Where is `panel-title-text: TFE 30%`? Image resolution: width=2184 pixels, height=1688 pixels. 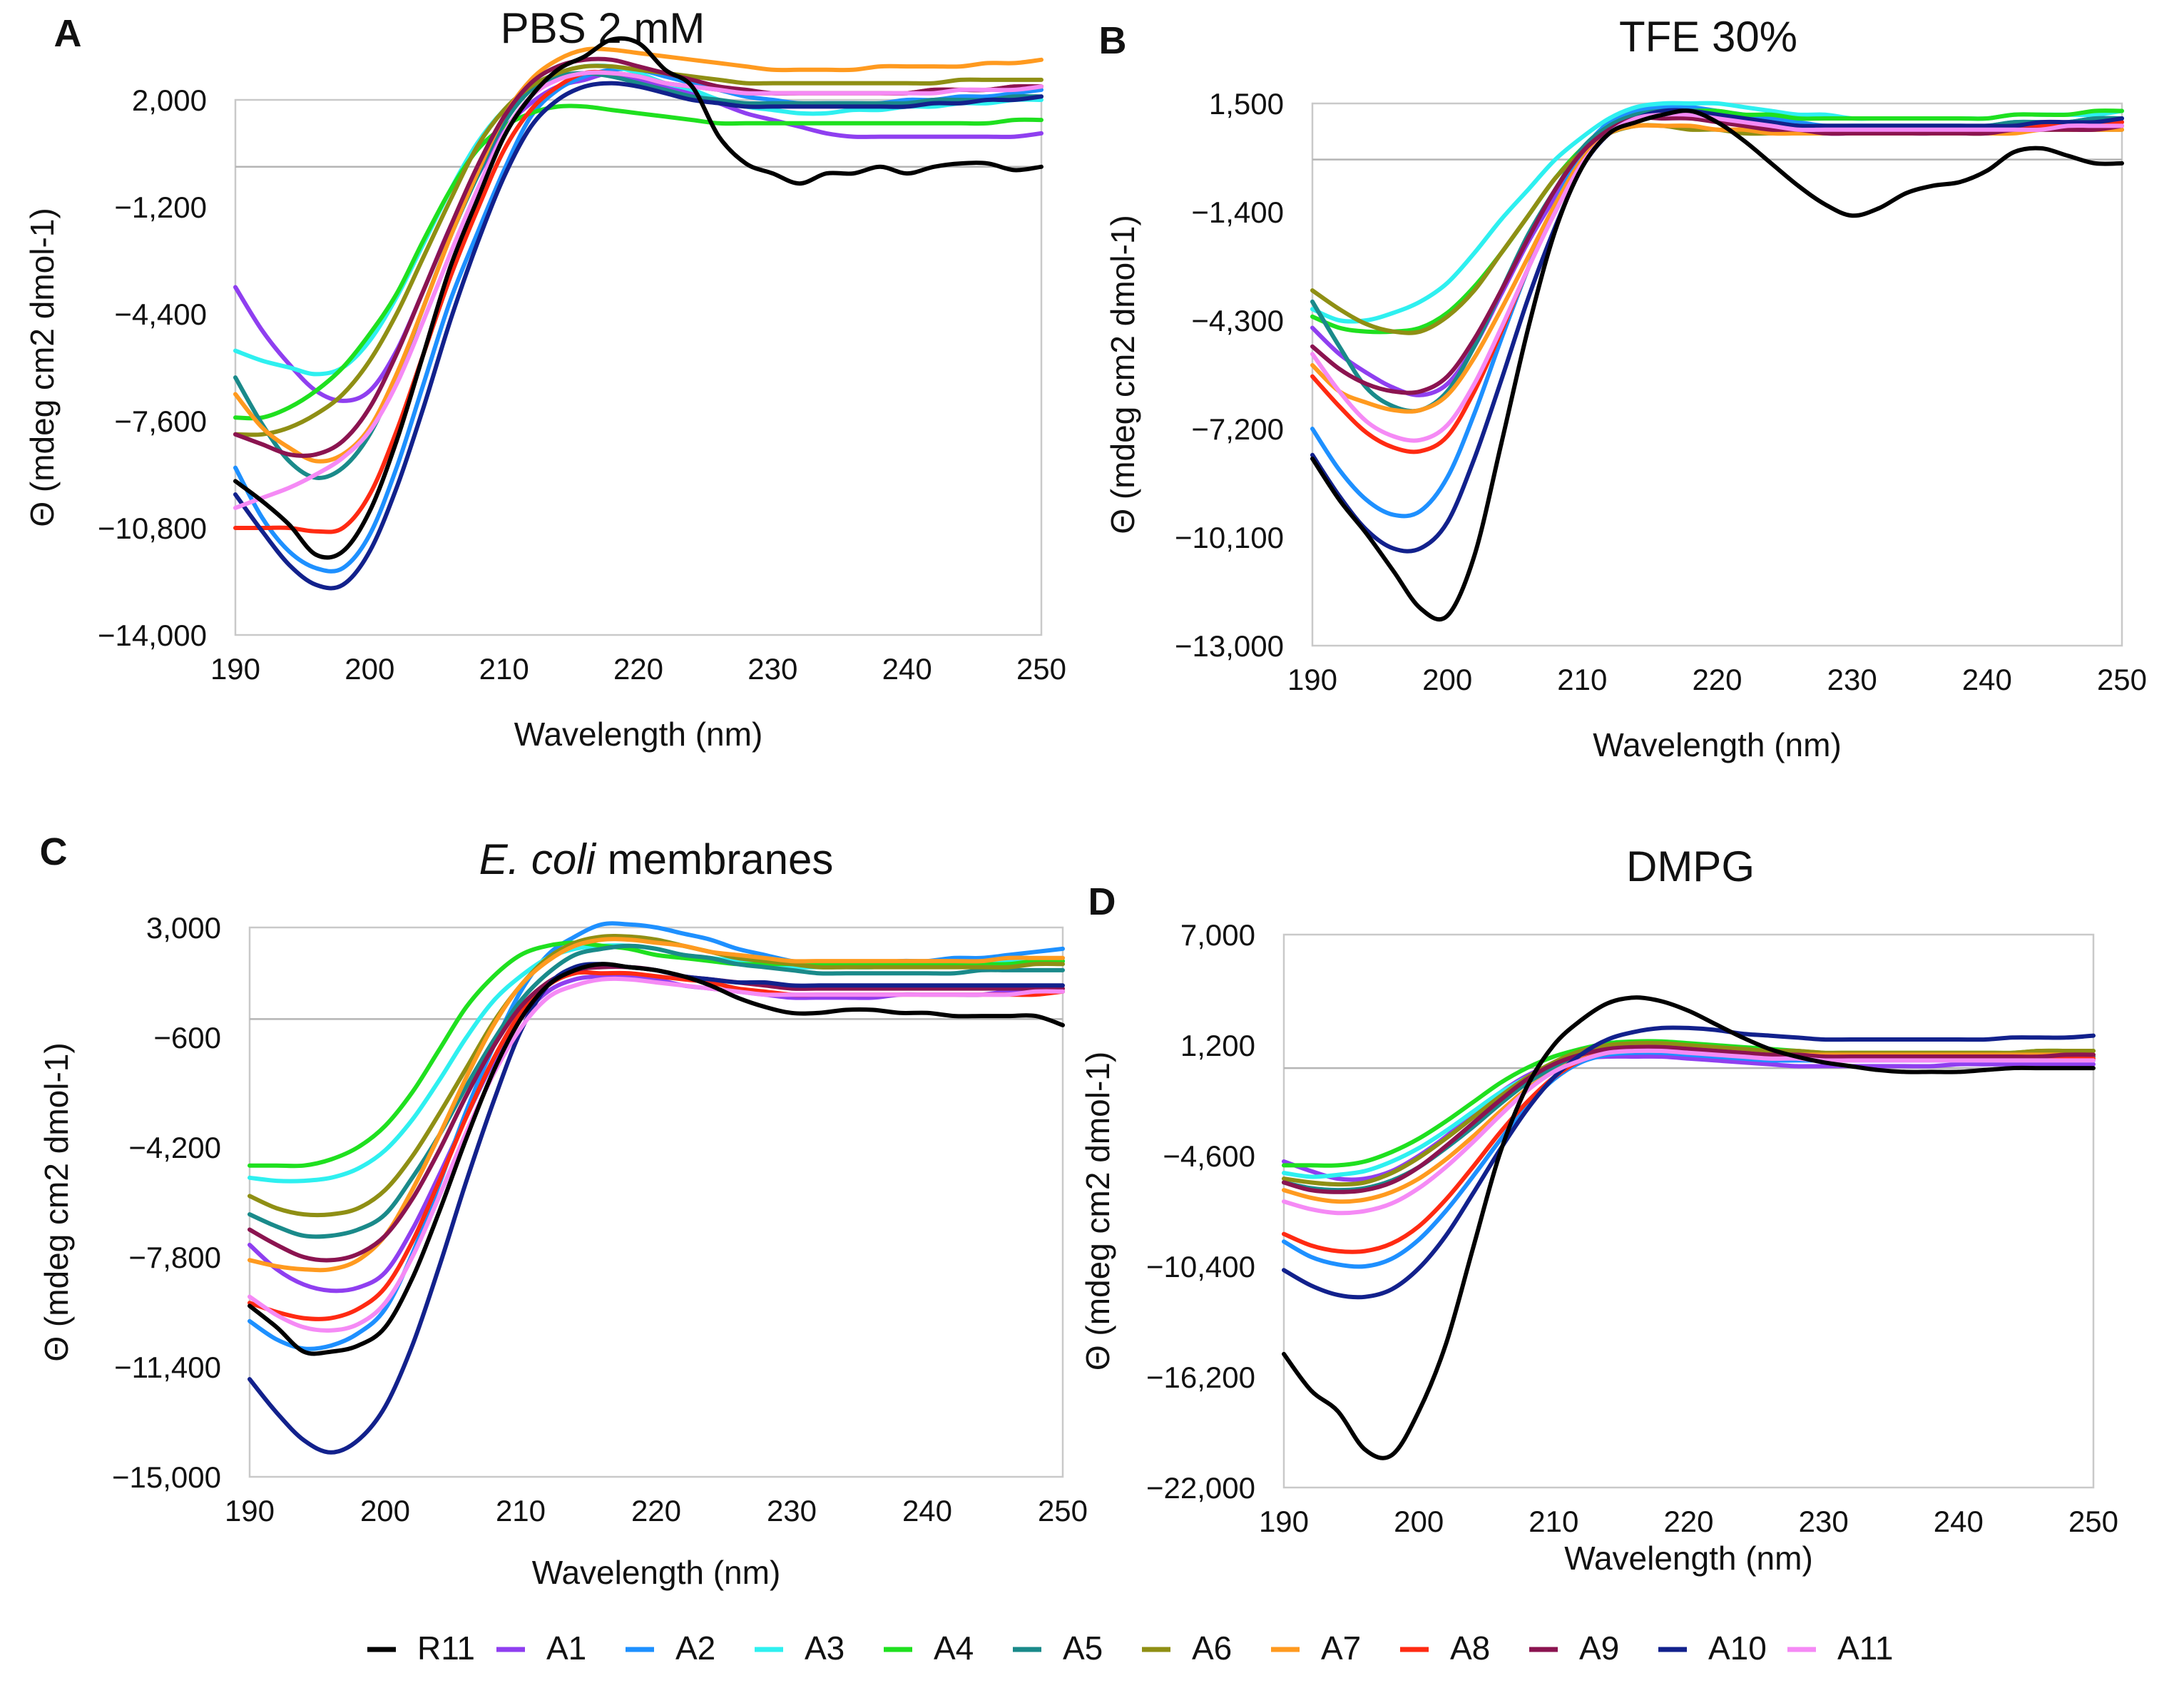 panel-title-text: TFE 30% is located at coordinates (1708, 37).